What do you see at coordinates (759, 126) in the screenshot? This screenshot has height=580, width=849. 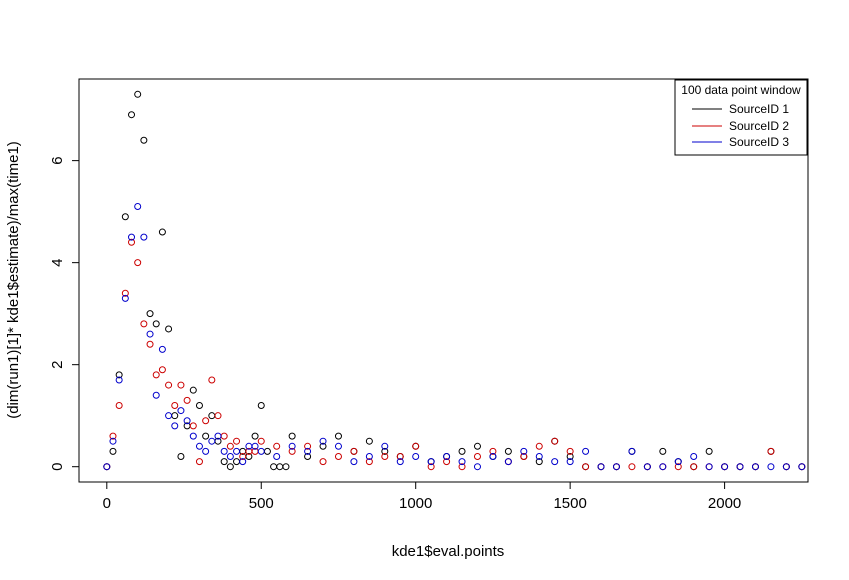 I see `legend-label-sourceid-2: SourceID 2` at bounding box center [759, 126].